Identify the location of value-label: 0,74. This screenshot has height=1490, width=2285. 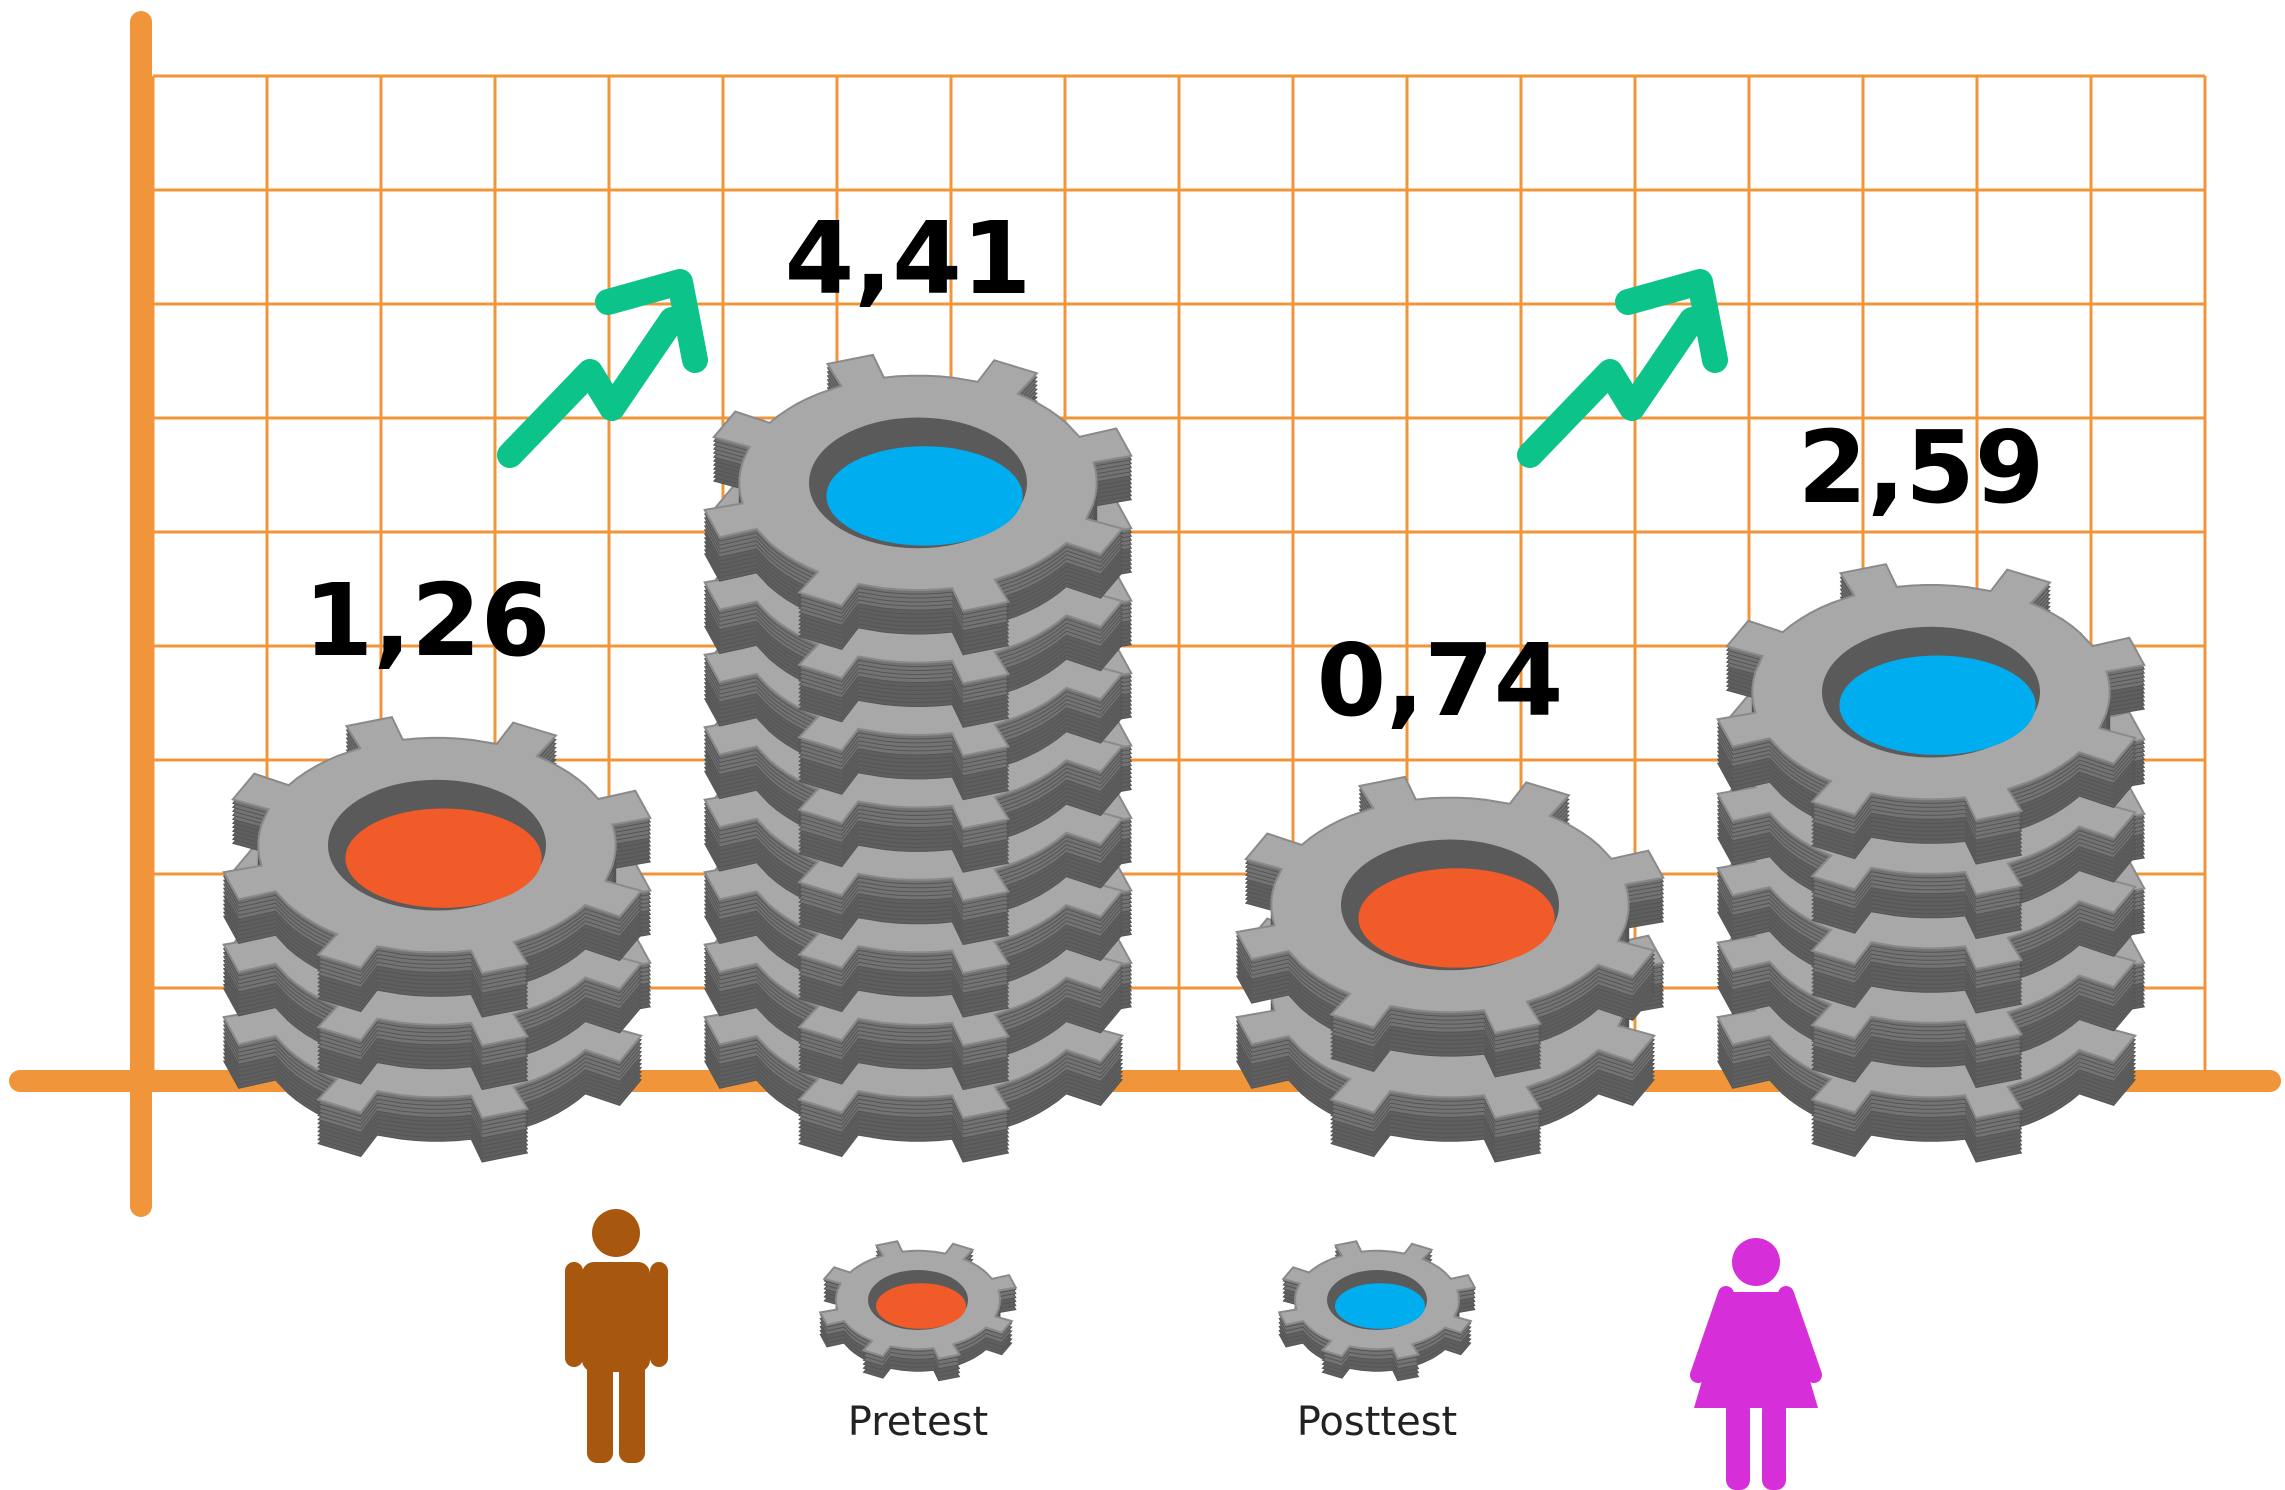
(1440, 680).